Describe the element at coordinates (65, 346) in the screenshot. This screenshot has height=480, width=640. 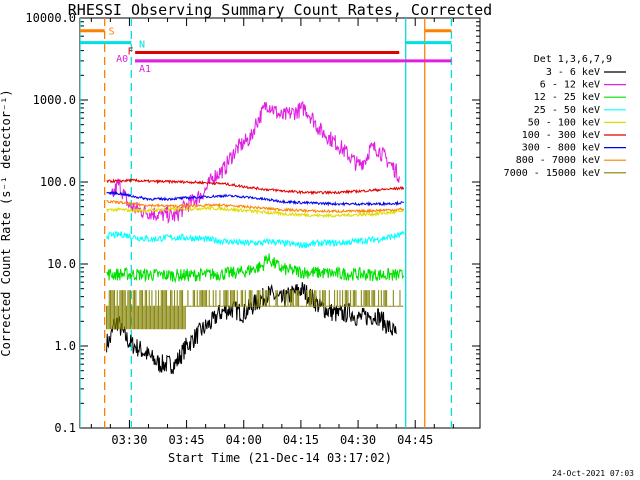
I see `y-tick-label: 1.0` at that location.